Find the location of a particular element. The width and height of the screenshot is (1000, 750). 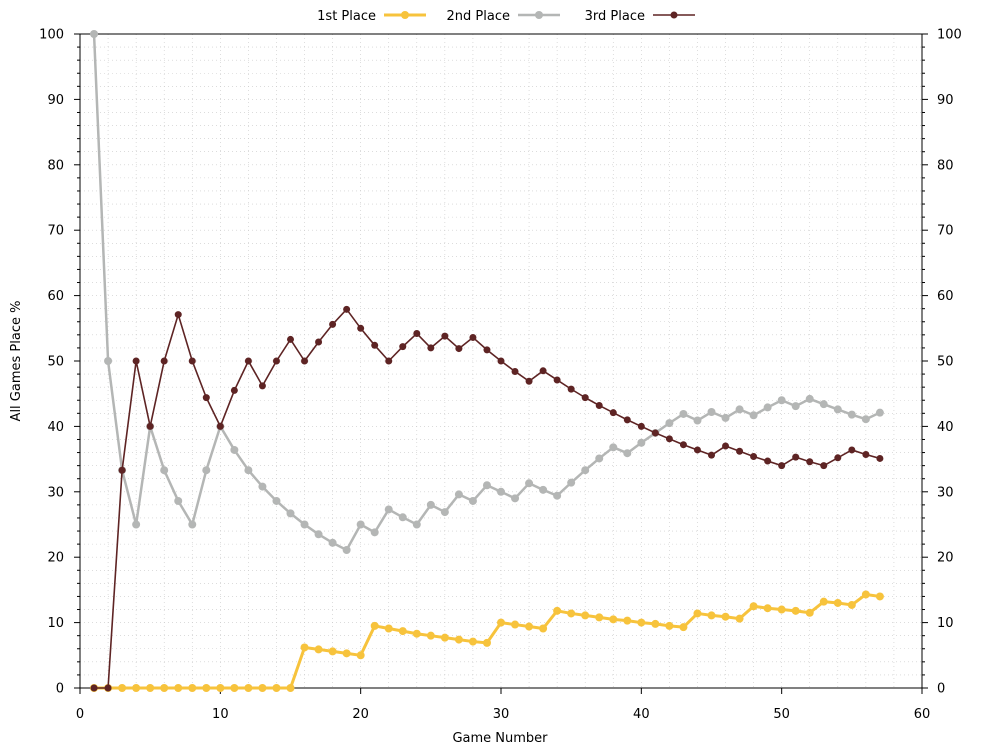

y-tick-label-right: 90 is located at coordinates (945, 100).